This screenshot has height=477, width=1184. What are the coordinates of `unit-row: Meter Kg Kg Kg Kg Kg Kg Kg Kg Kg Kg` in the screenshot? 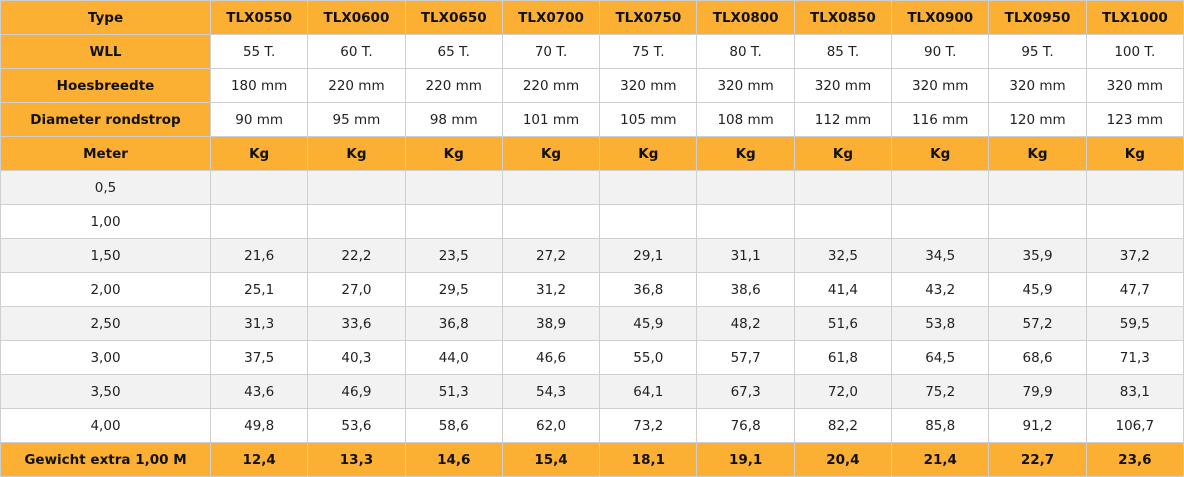 It's located at (592, 153).